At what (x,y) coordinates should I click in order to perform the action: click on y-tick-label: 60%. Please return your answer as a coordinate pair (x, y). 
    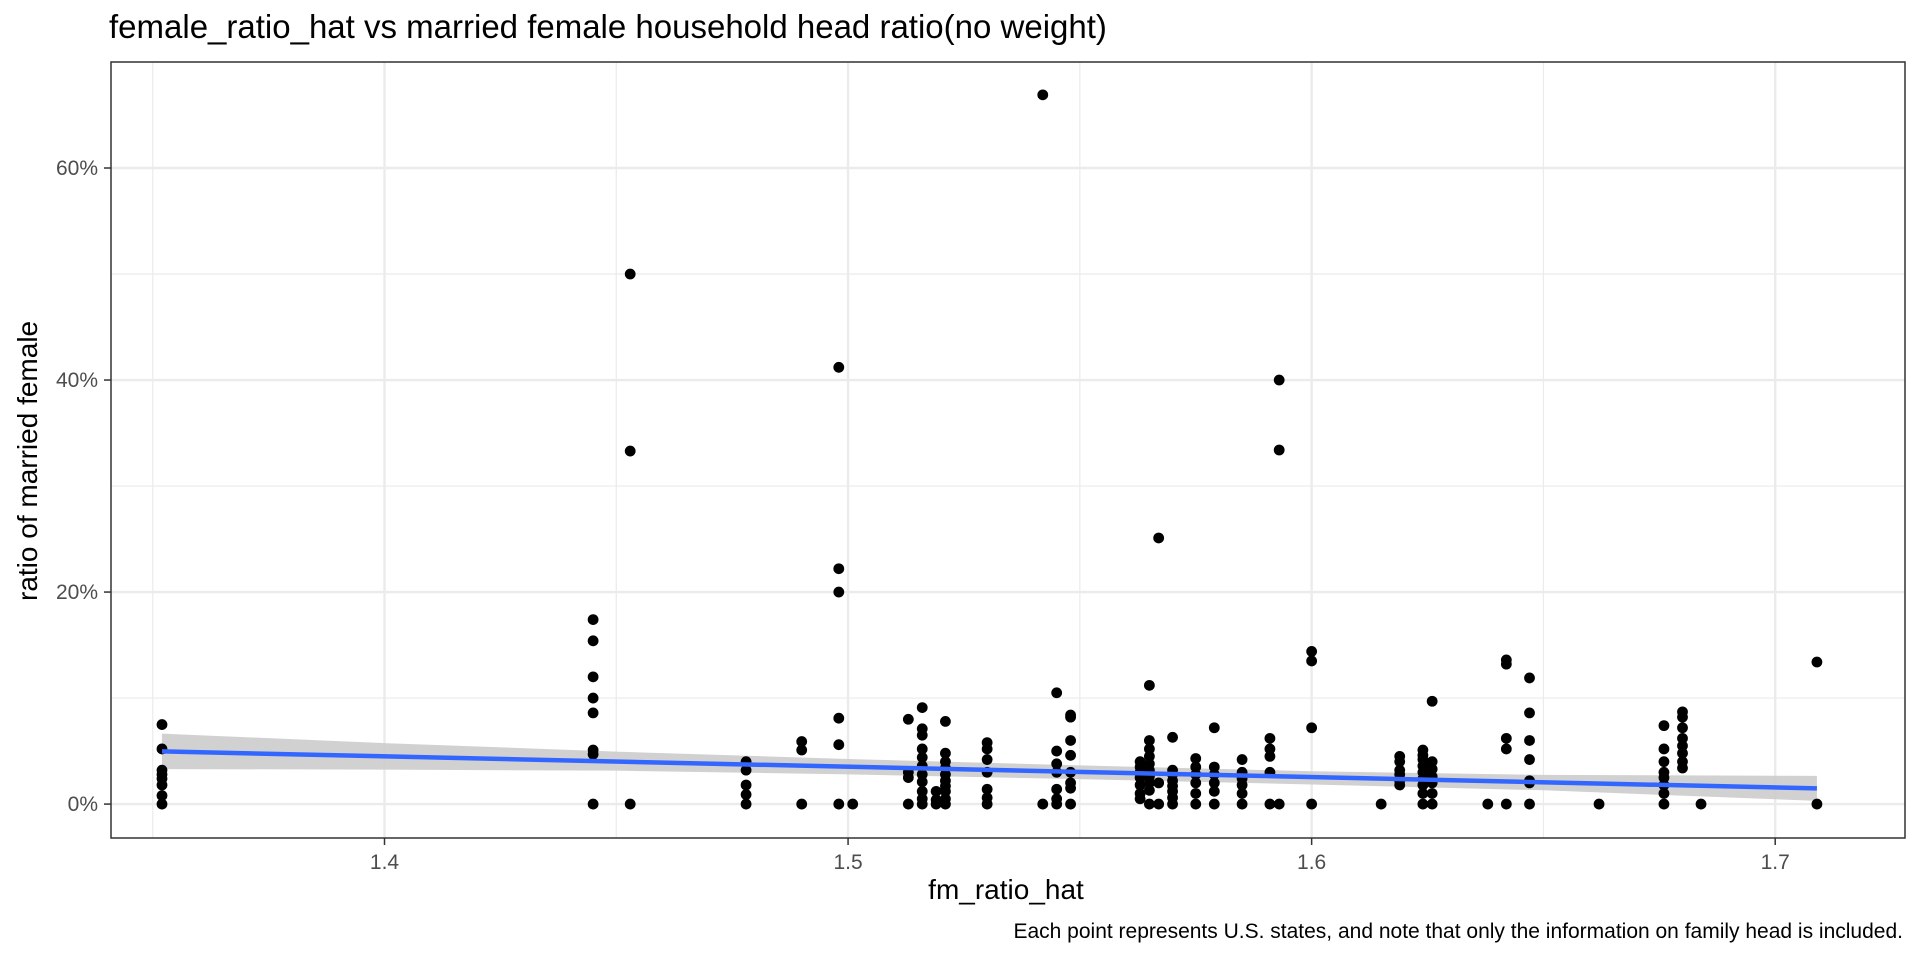
    Looking at the image, I should click on (77, 168).